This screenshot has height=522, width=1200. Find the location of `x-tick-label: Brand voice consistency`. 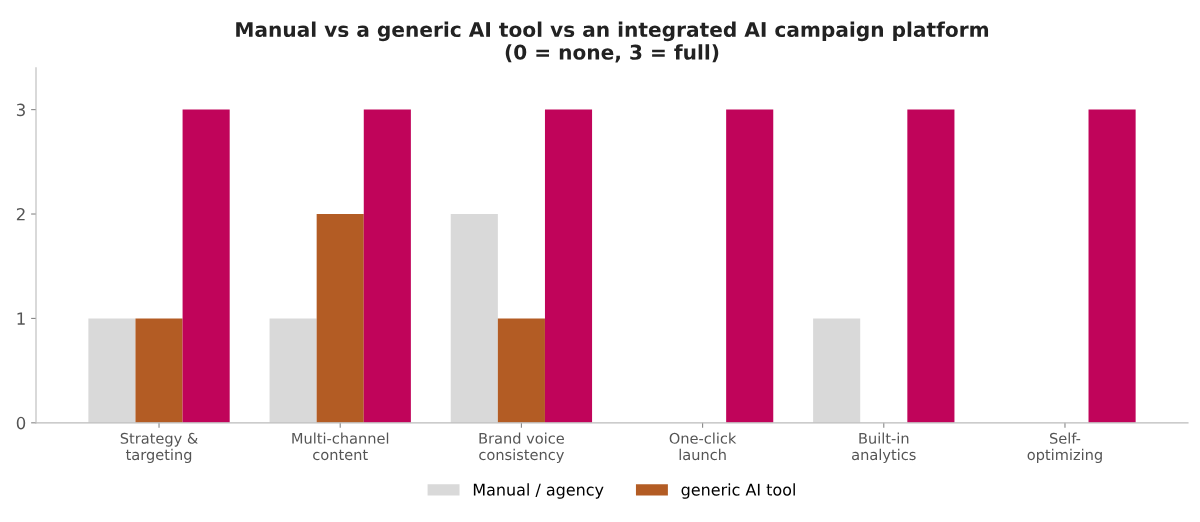

x-tick-label: Brand voice consistency is located at coordinates (521, 447).